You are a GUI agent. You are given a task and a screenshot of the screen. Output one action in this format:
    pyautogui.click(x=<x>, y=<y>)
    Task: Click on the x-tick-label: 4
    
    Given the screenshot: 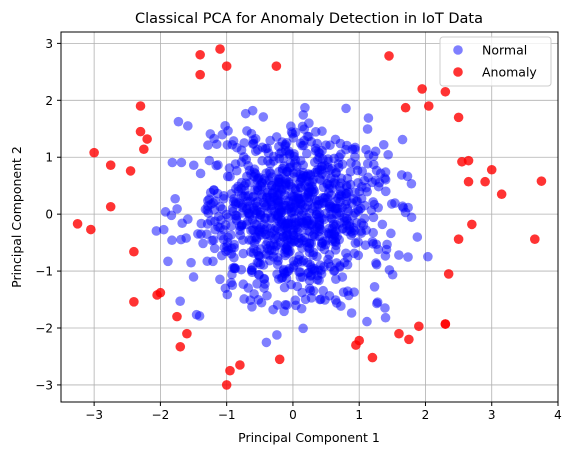 What is the action you would take?
    pyautogui.click(x=558, y=415)
    